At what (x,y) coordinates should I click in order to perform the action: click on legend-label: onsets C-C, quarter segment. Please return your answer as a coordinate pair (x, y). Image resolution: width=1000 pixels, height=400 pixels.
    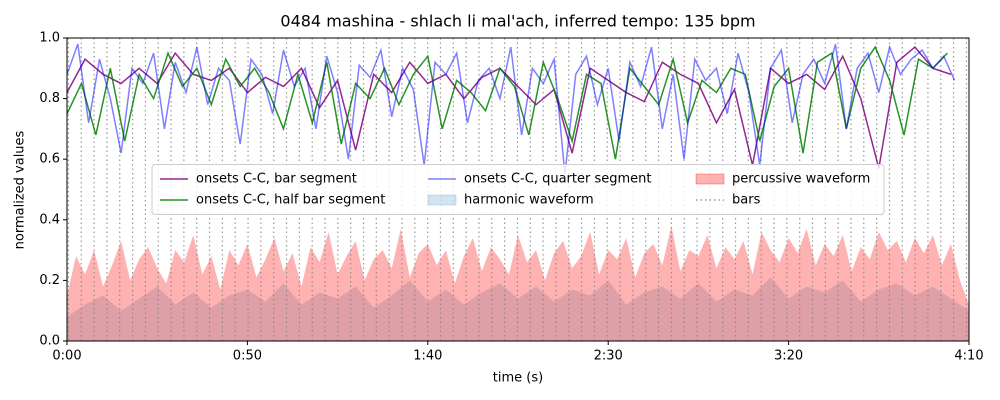
    Looking at the image, I should click on (557, 179).